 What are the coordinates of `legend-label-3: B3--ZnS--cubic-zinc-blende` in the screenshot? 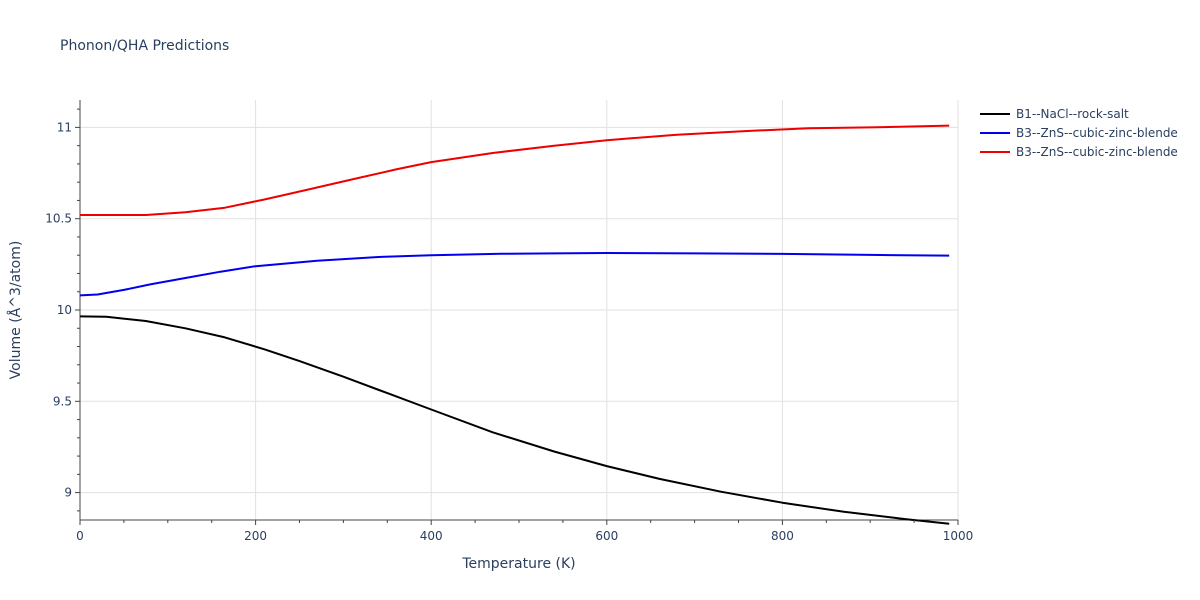 It's located at (1097, 152).